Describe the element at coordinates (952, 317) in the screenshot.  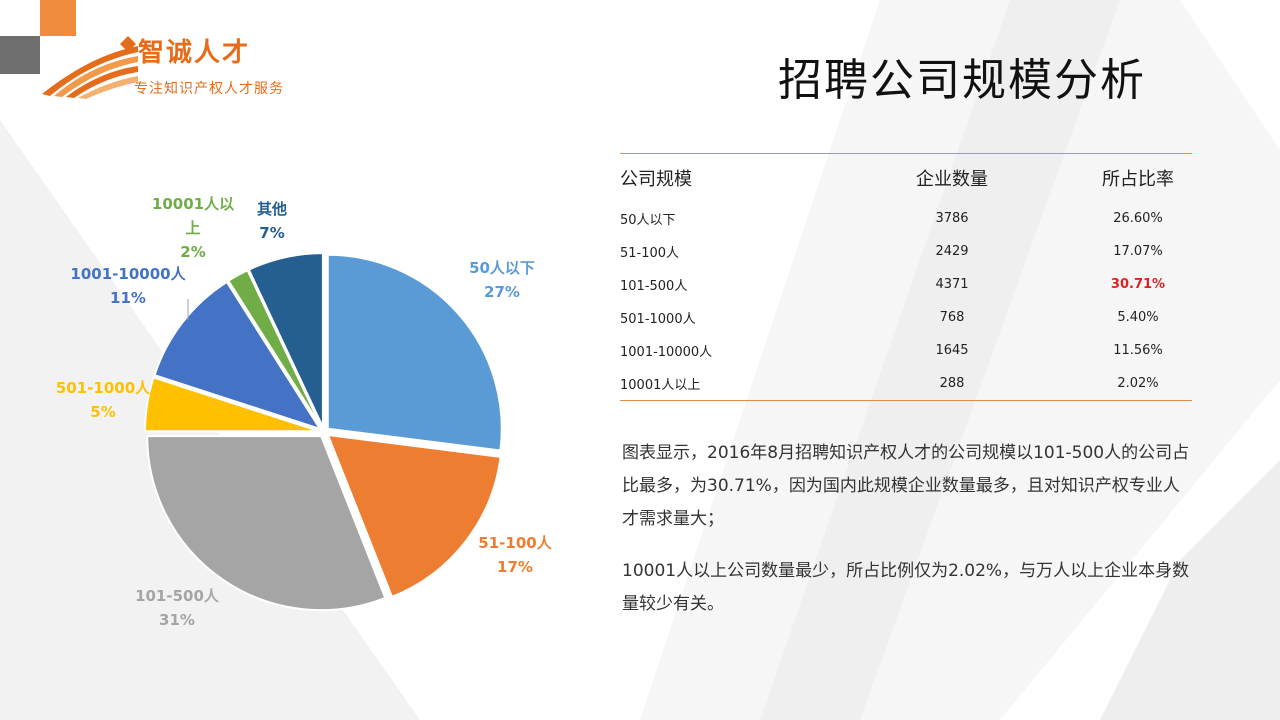
I see `cell-count: 768` at that location.